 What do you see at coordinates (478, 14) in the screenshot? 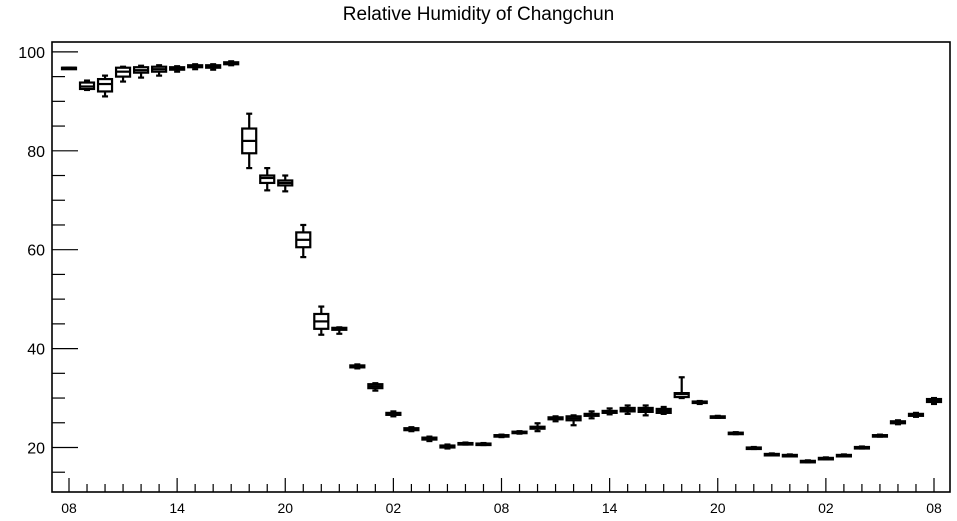
I see `chart-title: Relative Humidity of Changchun` at bounding box center [478, 14].